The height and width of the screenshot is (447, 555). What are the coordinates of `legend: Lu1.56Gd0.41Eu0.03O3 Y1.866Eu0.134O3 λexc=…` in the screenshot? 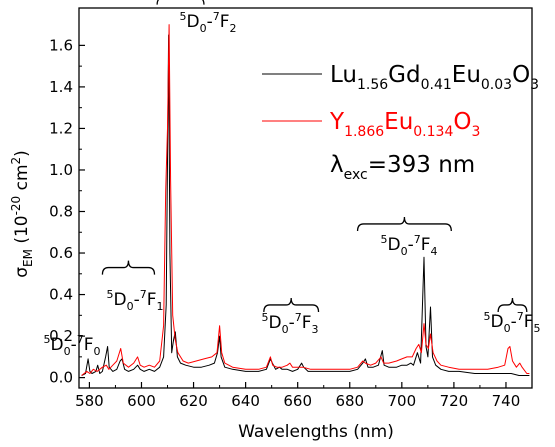 It's located at (400, 122).